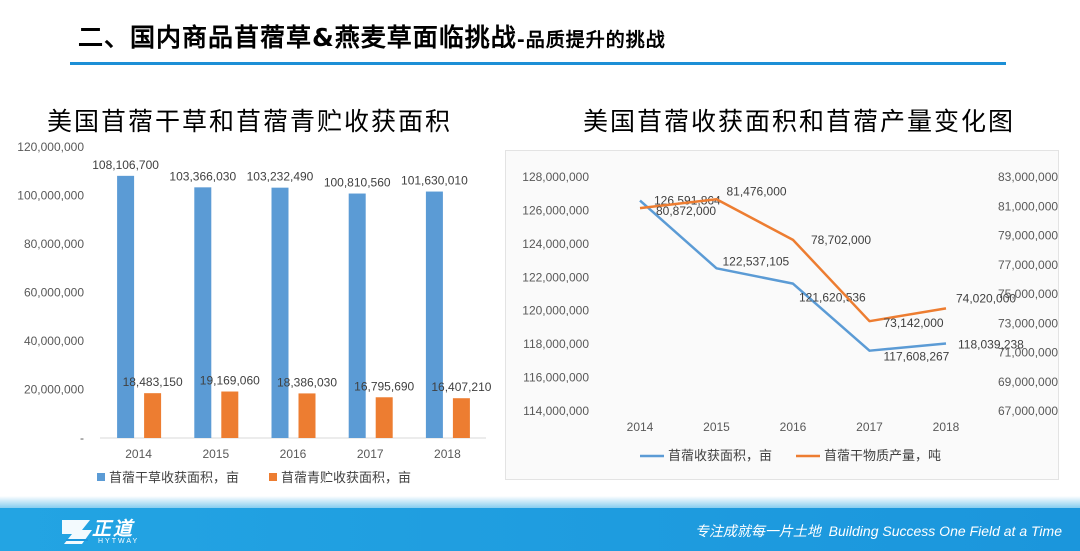 The height and width of the screenshot is (551, 1080). I want to click on y-right-tick-label: 73,000,000, so click(1028, 323).